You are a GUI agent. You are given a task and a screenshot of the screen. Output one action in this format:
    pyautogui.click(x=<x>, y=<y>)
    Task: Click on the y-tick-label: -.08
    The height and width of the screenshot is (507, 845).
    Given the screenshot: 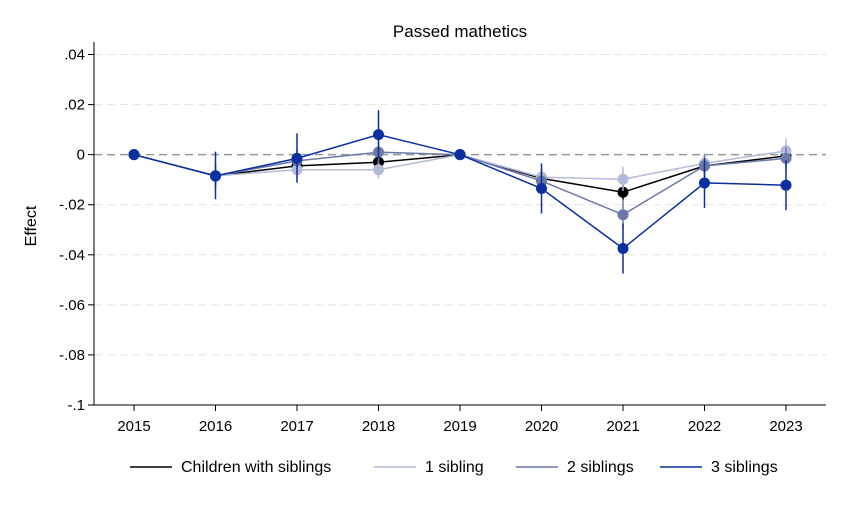 What is the action you would take?
    pyautogui.click(x=72, y=355)
    